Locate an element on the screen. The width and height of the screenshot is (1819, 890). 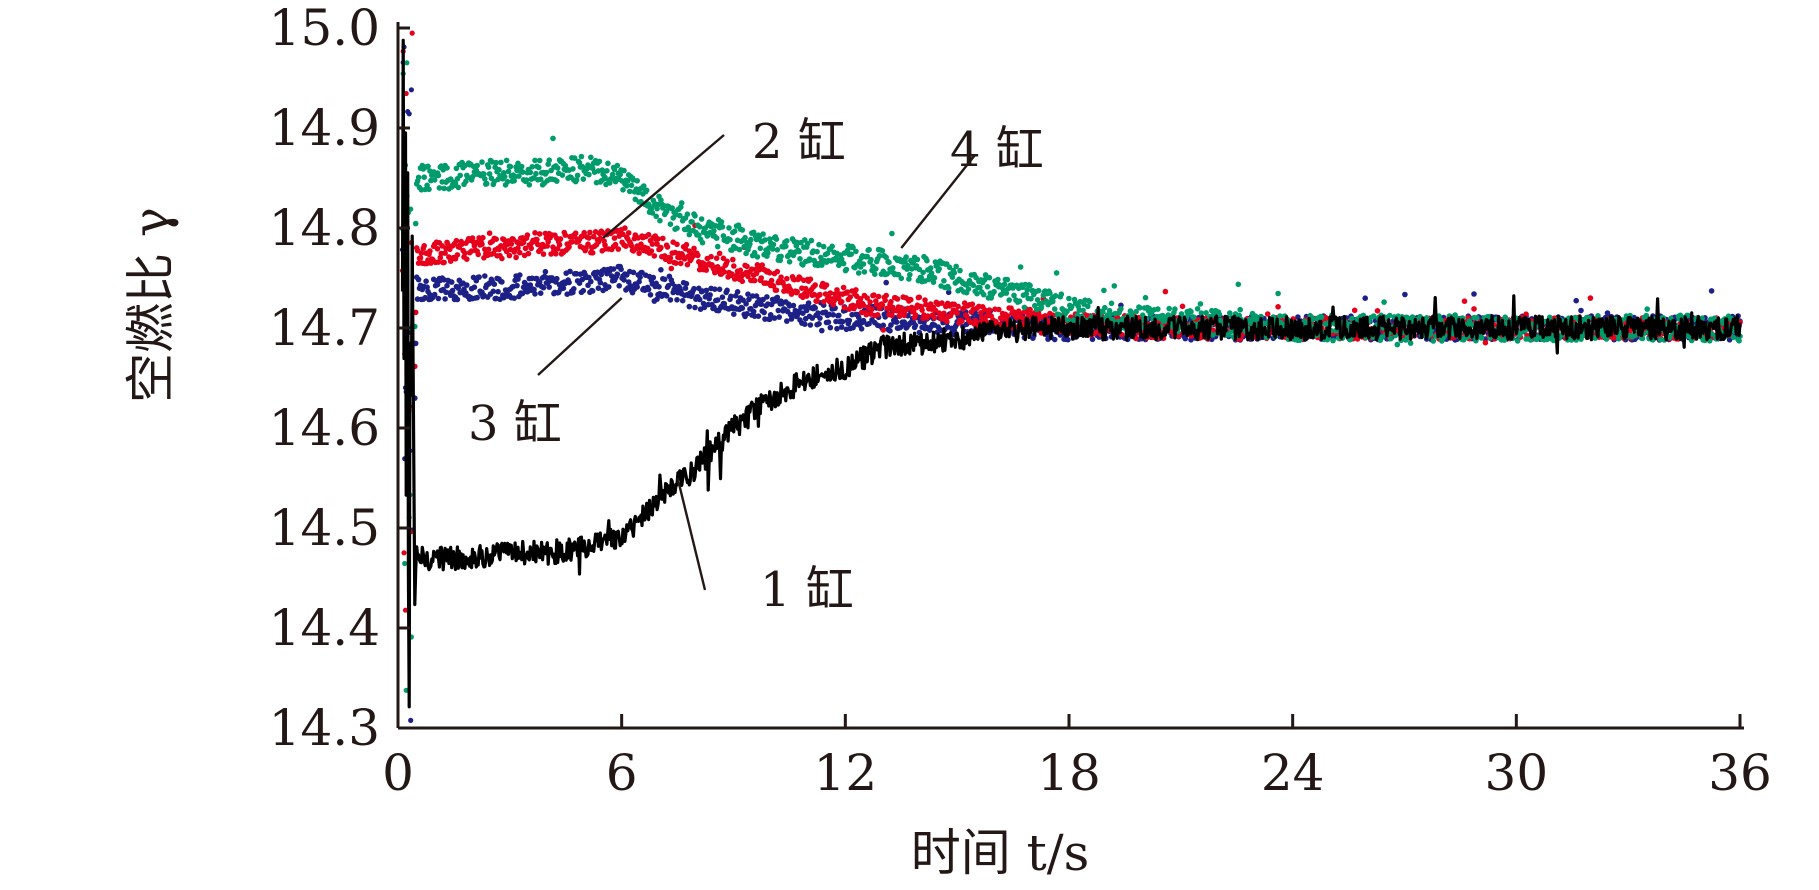
y-tick-label: 14.5 is located at coordinates (324, 528).